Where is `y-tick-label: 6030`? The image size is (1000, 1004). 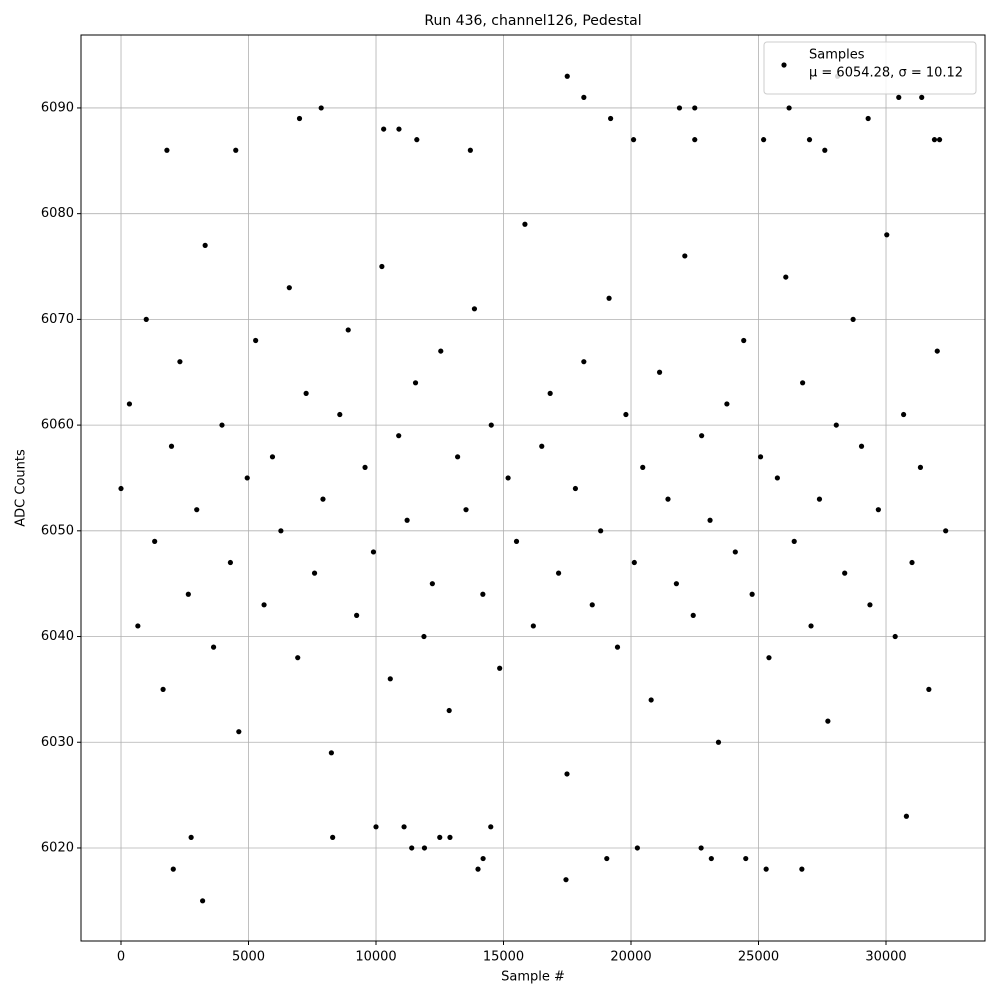
y-tick-label: 6030 is located at coordinates (57, 742).